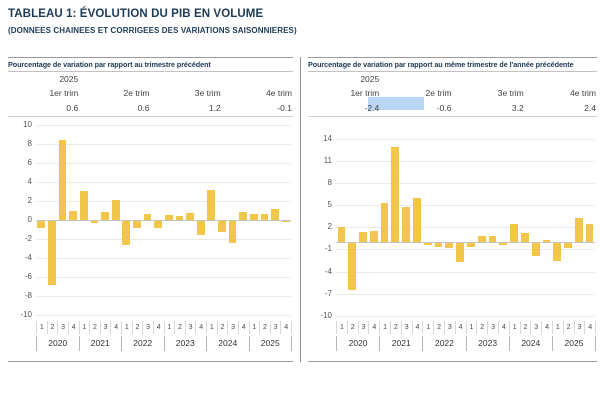 The height and width of the screenshot is (400, 600). I want to click on y-axis-tick-label: 5, so click(329, 204).